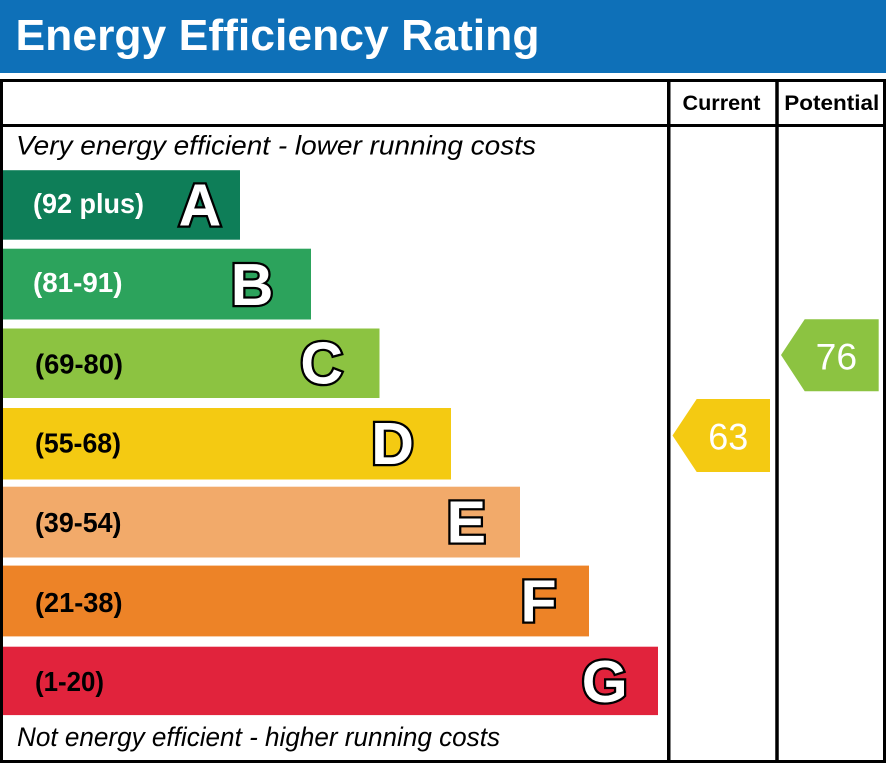 This screenshot has width=886, height=764. Describe the element at coordinates (78, 282) in the screenshot. I see `svg-text: (81-91)` at that location.